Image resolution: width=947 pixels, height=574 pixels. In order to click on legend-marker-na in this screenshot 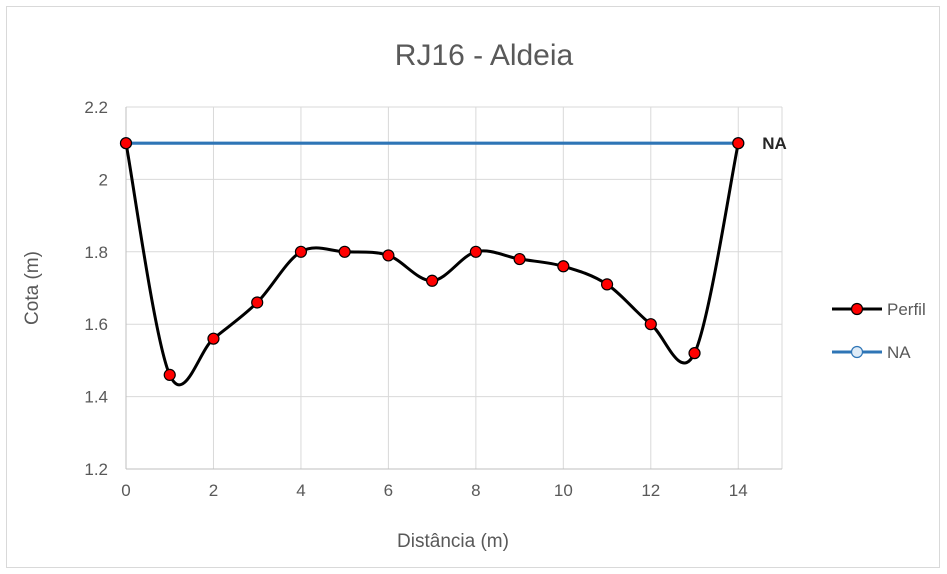, I will do `click(857, 352)`.